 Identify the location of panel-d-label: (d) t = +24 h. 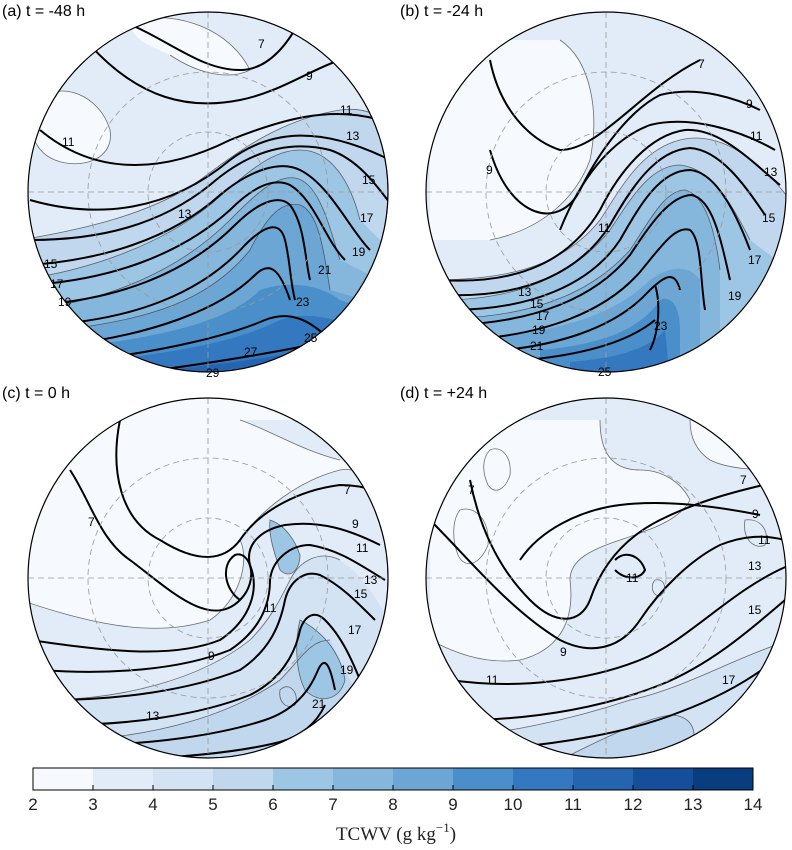
(443, 393).